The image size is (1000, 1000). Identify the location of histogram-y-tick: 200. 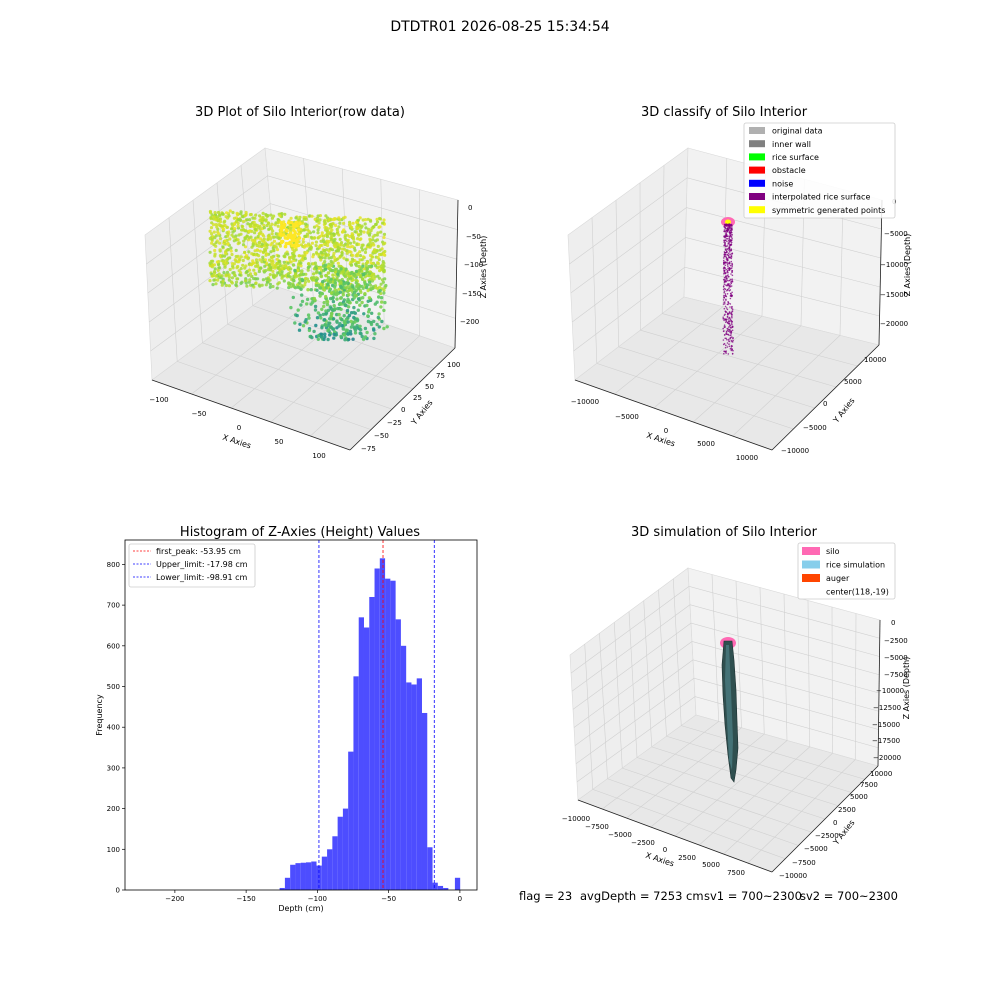
(113, 809).